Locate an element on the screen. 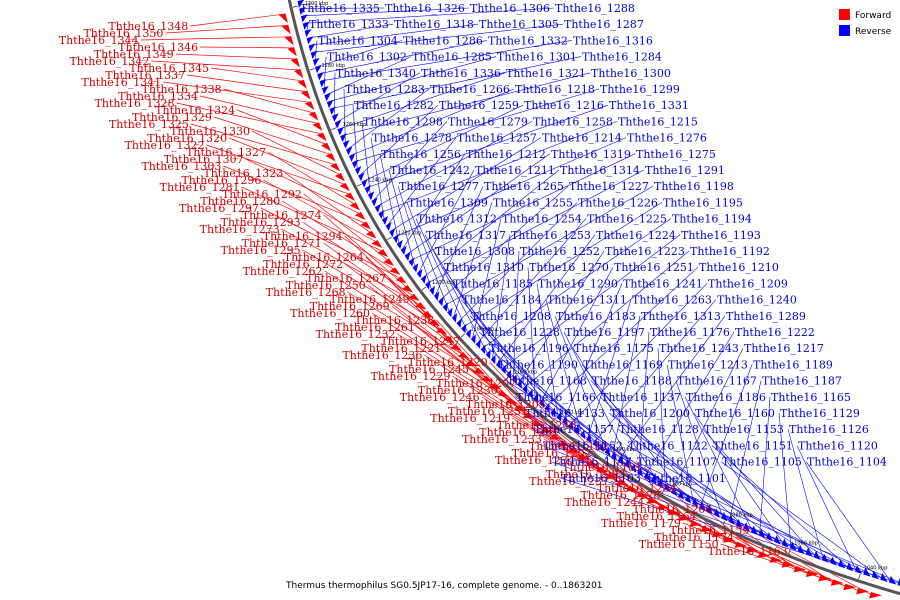 This screenshot has height=600, width=900. forward-gene-label: Ththe16_1341 is located at coordinates (121, 82).